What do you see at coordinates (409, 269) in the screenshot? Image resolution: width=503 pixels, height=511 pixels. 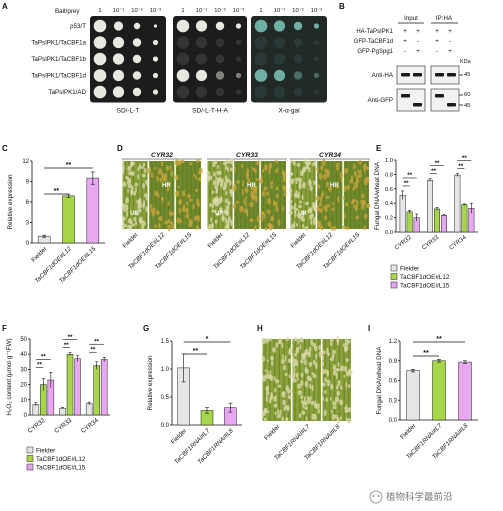 I see `legend-entry: Fielder` at bounding box center [409, 269].